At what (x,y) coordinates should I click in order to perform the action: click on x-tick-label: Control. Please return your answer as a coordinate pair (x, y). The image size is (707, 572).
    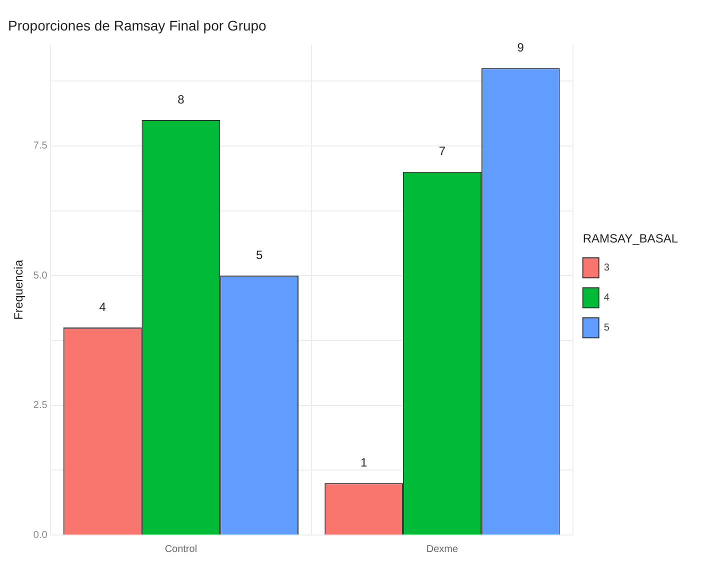
    Looking at the image, I should click on (181, 549).